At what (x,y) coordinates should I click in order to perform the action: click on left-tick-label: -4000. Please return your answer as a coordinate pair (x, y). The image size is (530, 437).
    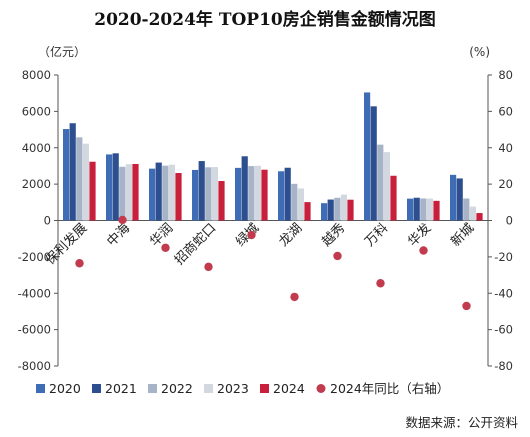
    Looking at the image, I should click on (34, 293).